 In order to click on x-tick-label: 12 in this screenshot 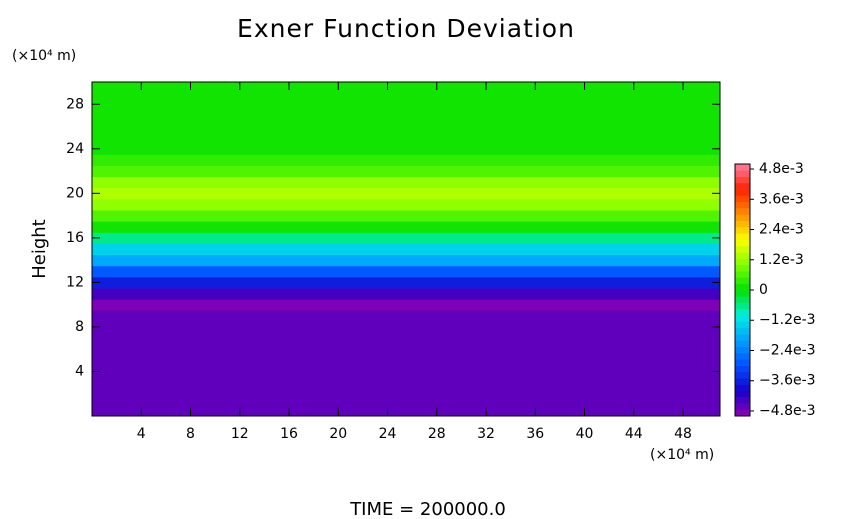, I will do `click(240, 434)`.